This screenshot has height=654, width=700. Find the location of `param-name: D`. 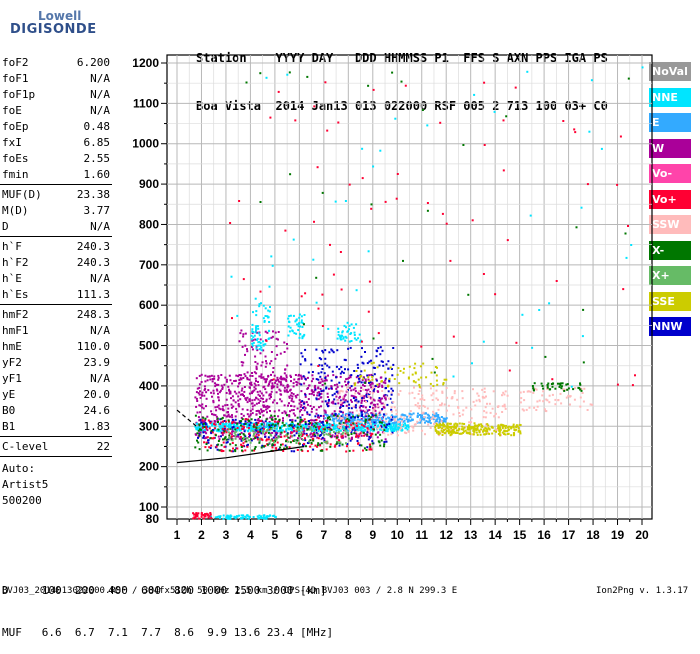

param-name: D is located at coordinates (5, 226).